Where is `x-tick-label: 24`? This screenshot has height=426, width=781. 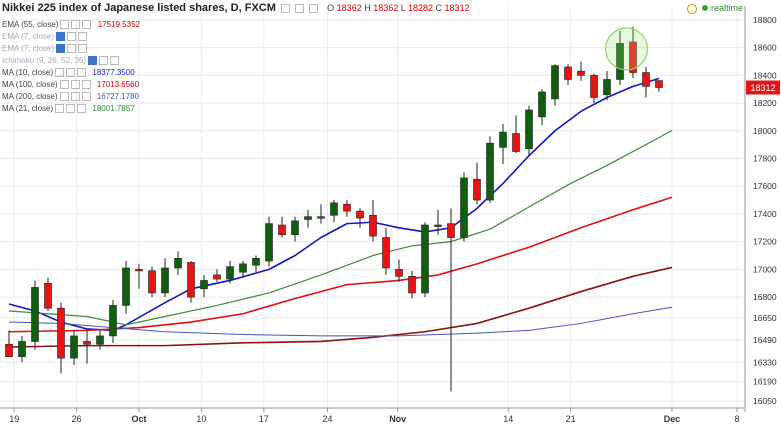 x-tick-label: 24 is located at coordinates (327, 419).